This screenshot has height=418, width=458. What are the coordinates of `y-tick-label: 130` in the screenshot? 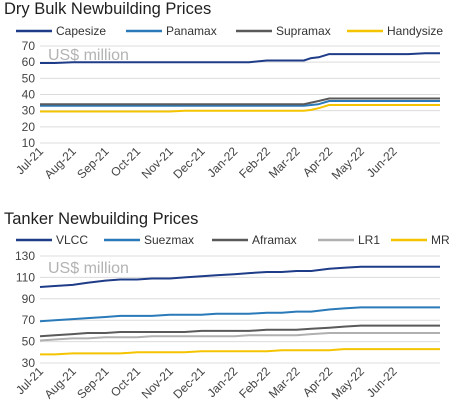 It's located at (25, 256).